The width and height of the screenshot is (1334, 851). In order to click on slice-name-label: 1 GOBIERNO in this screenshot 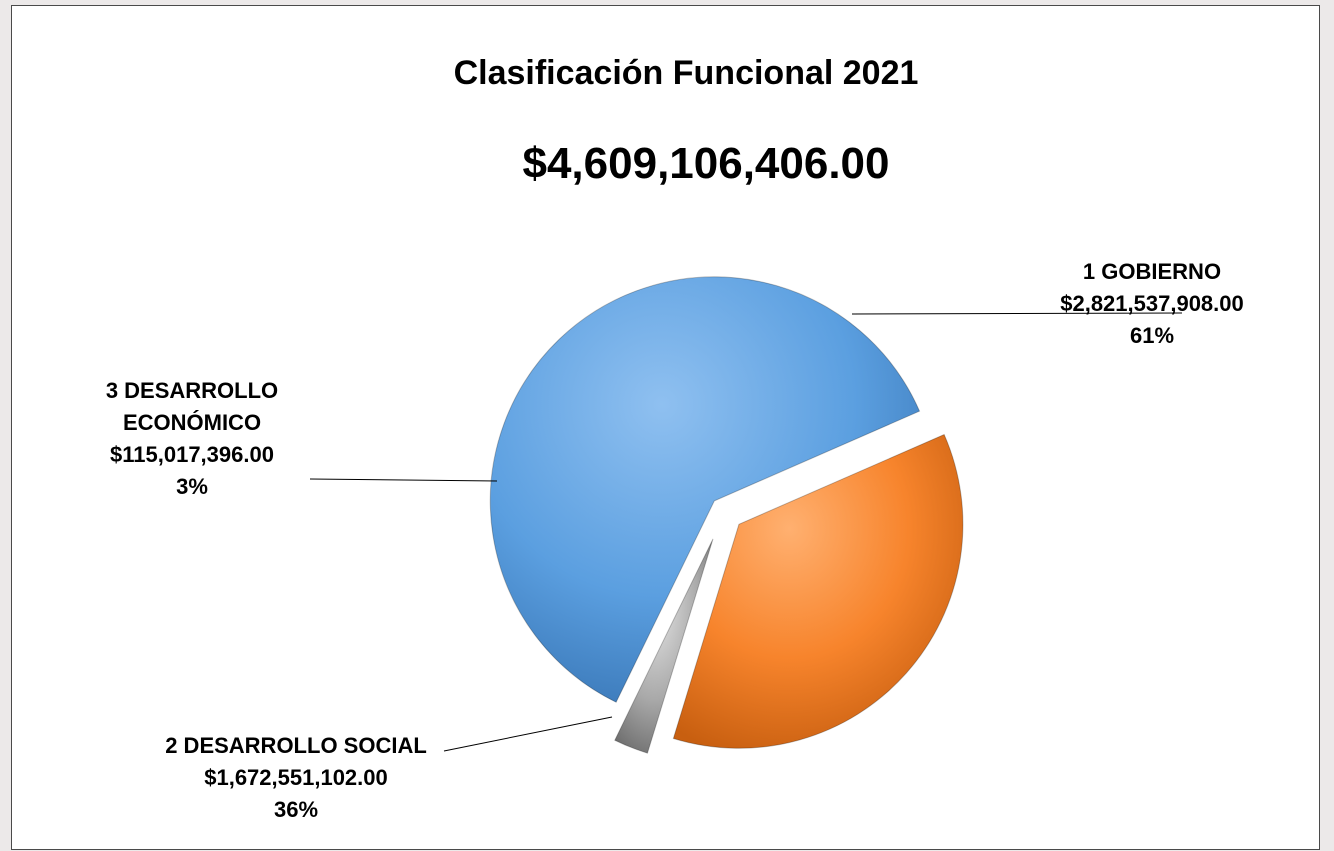, I will do `click(1152, 271)`.